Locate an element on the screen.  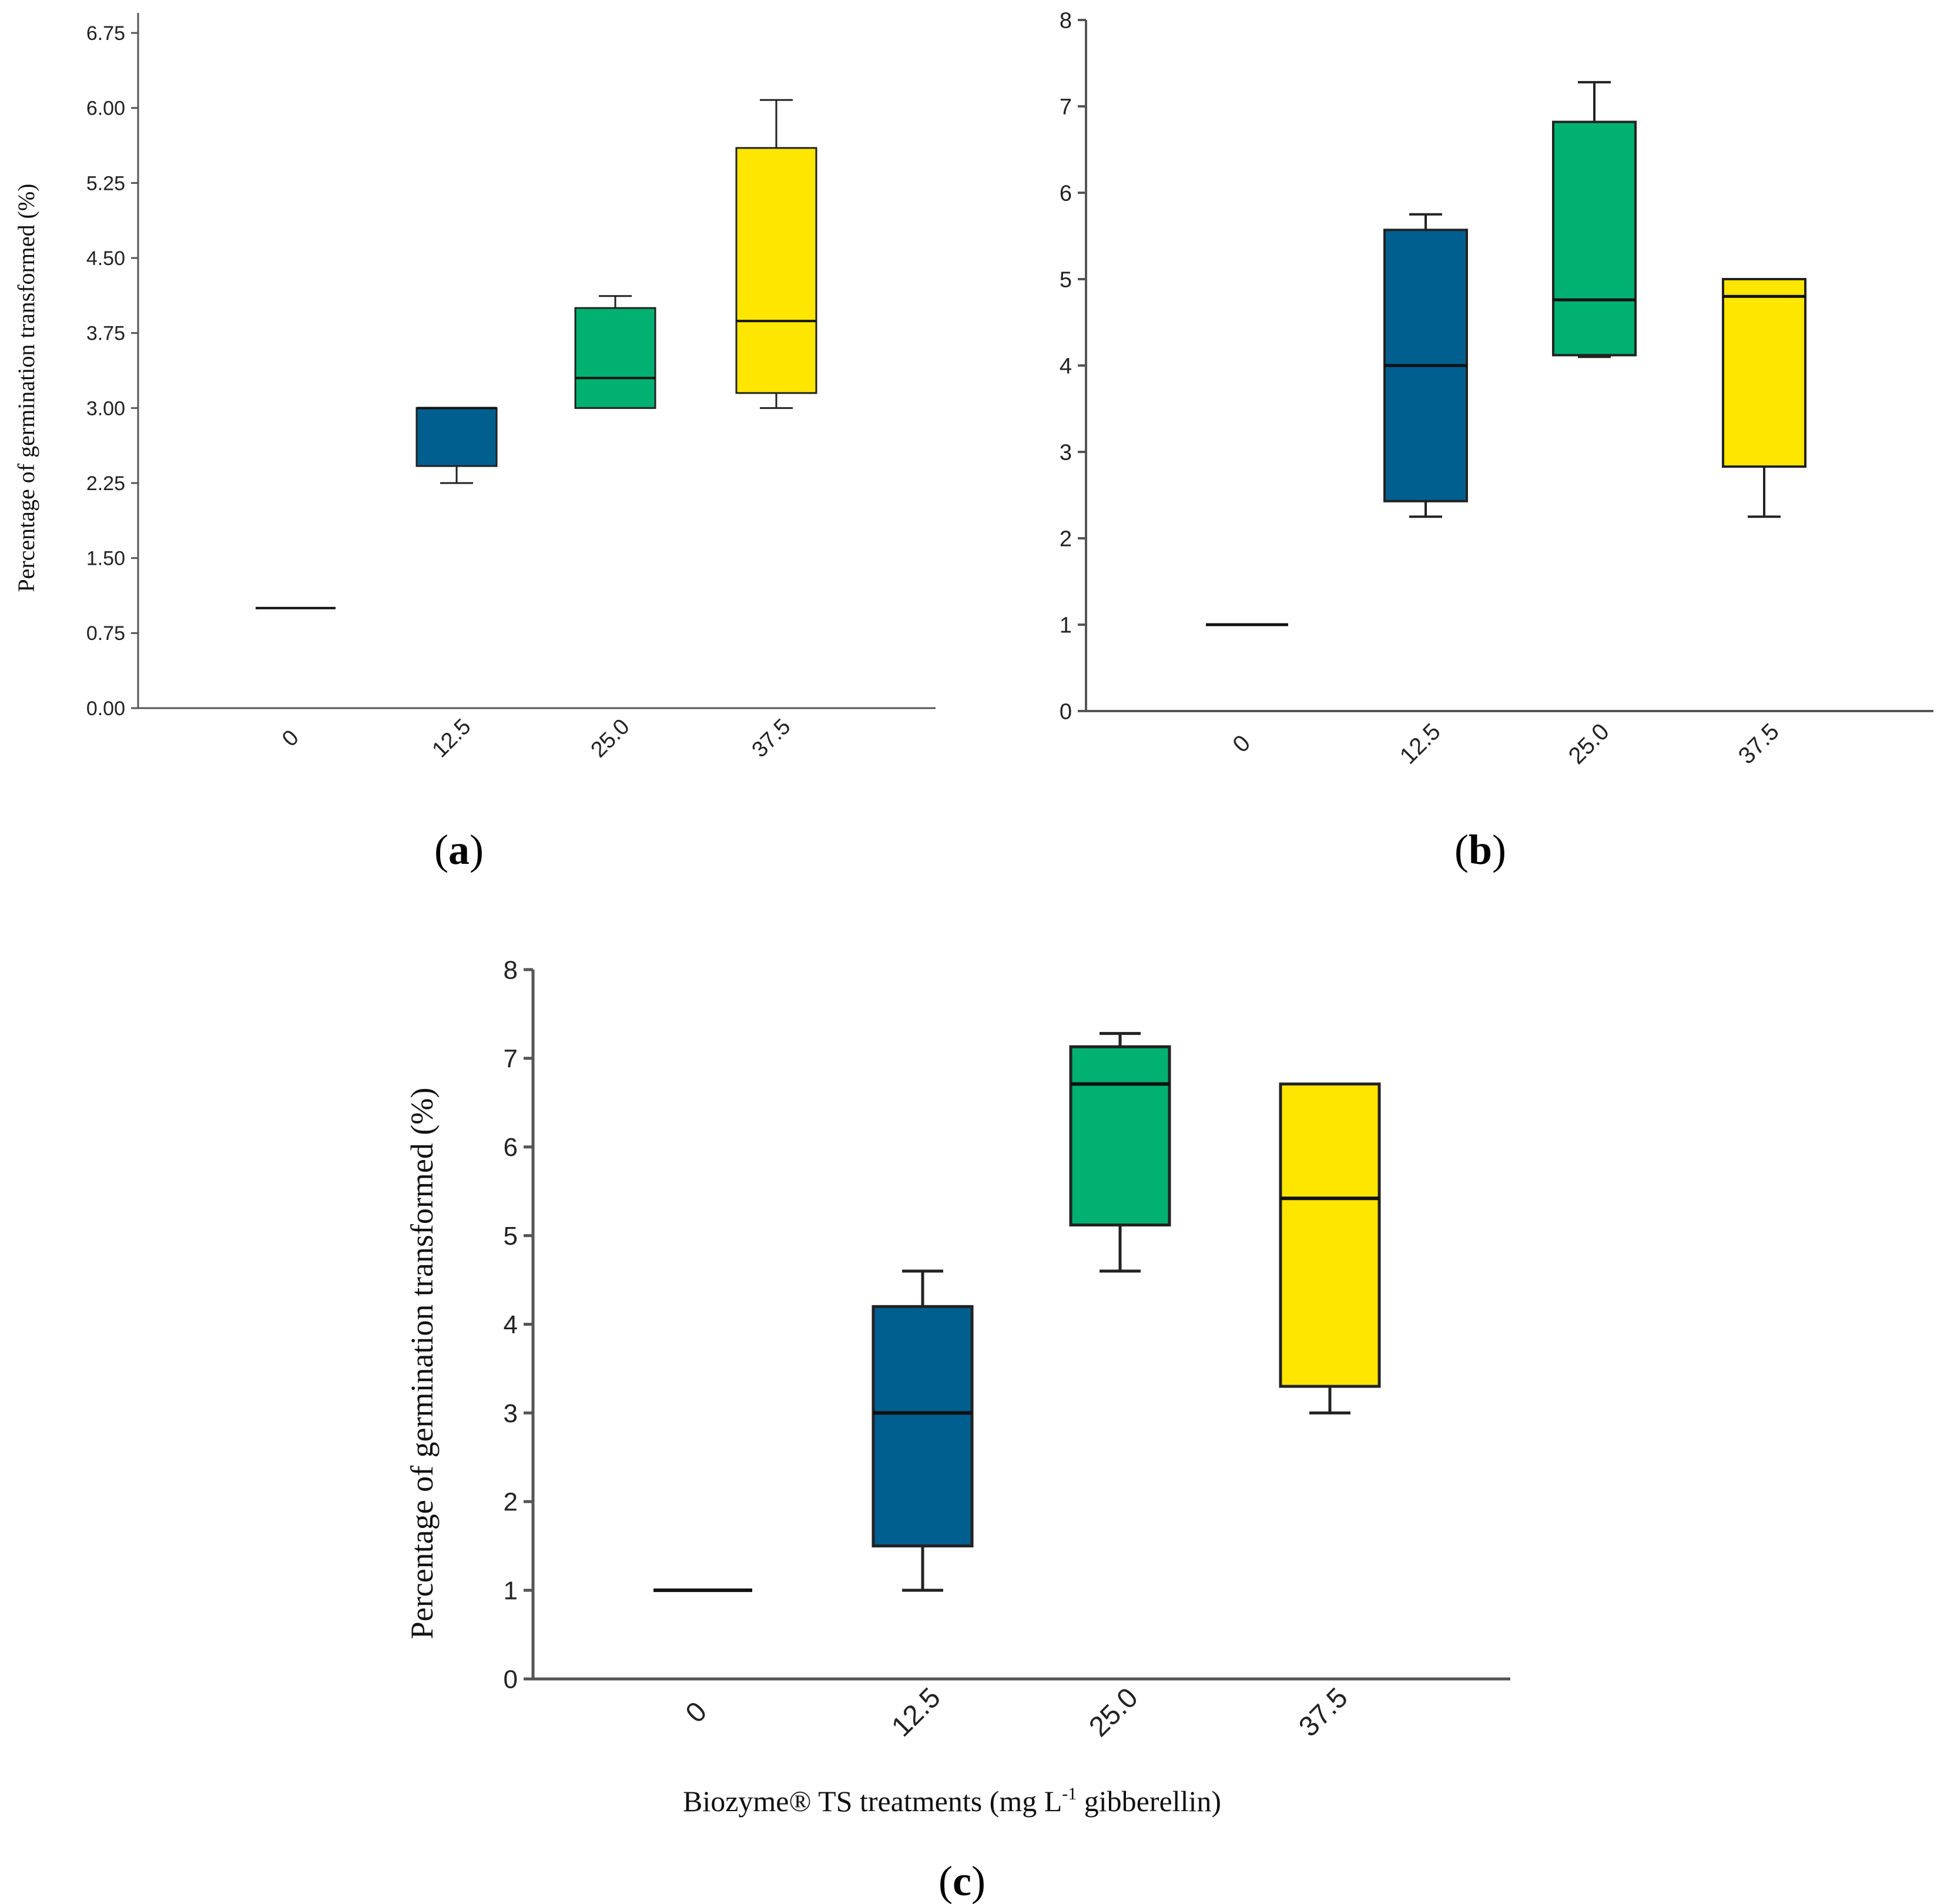
panel-c-y-tick-label: 1 is located at coordinates (511, 1591).